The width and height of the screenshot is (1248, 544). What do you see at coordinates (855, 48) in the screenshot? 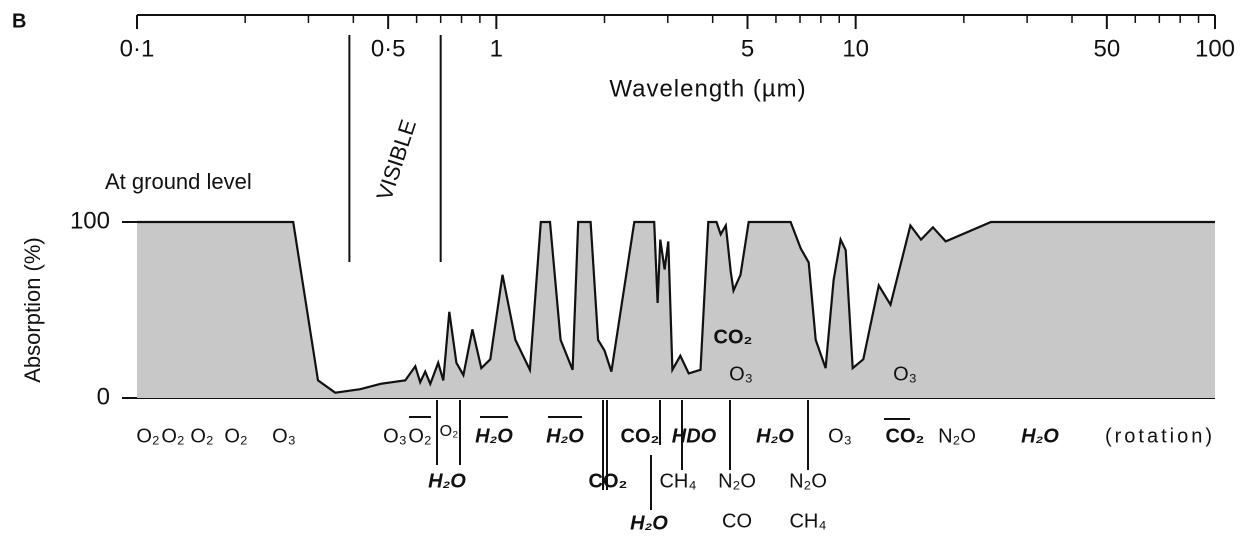
I see `x-tick-label: 10` at bounding box center [855, 48].